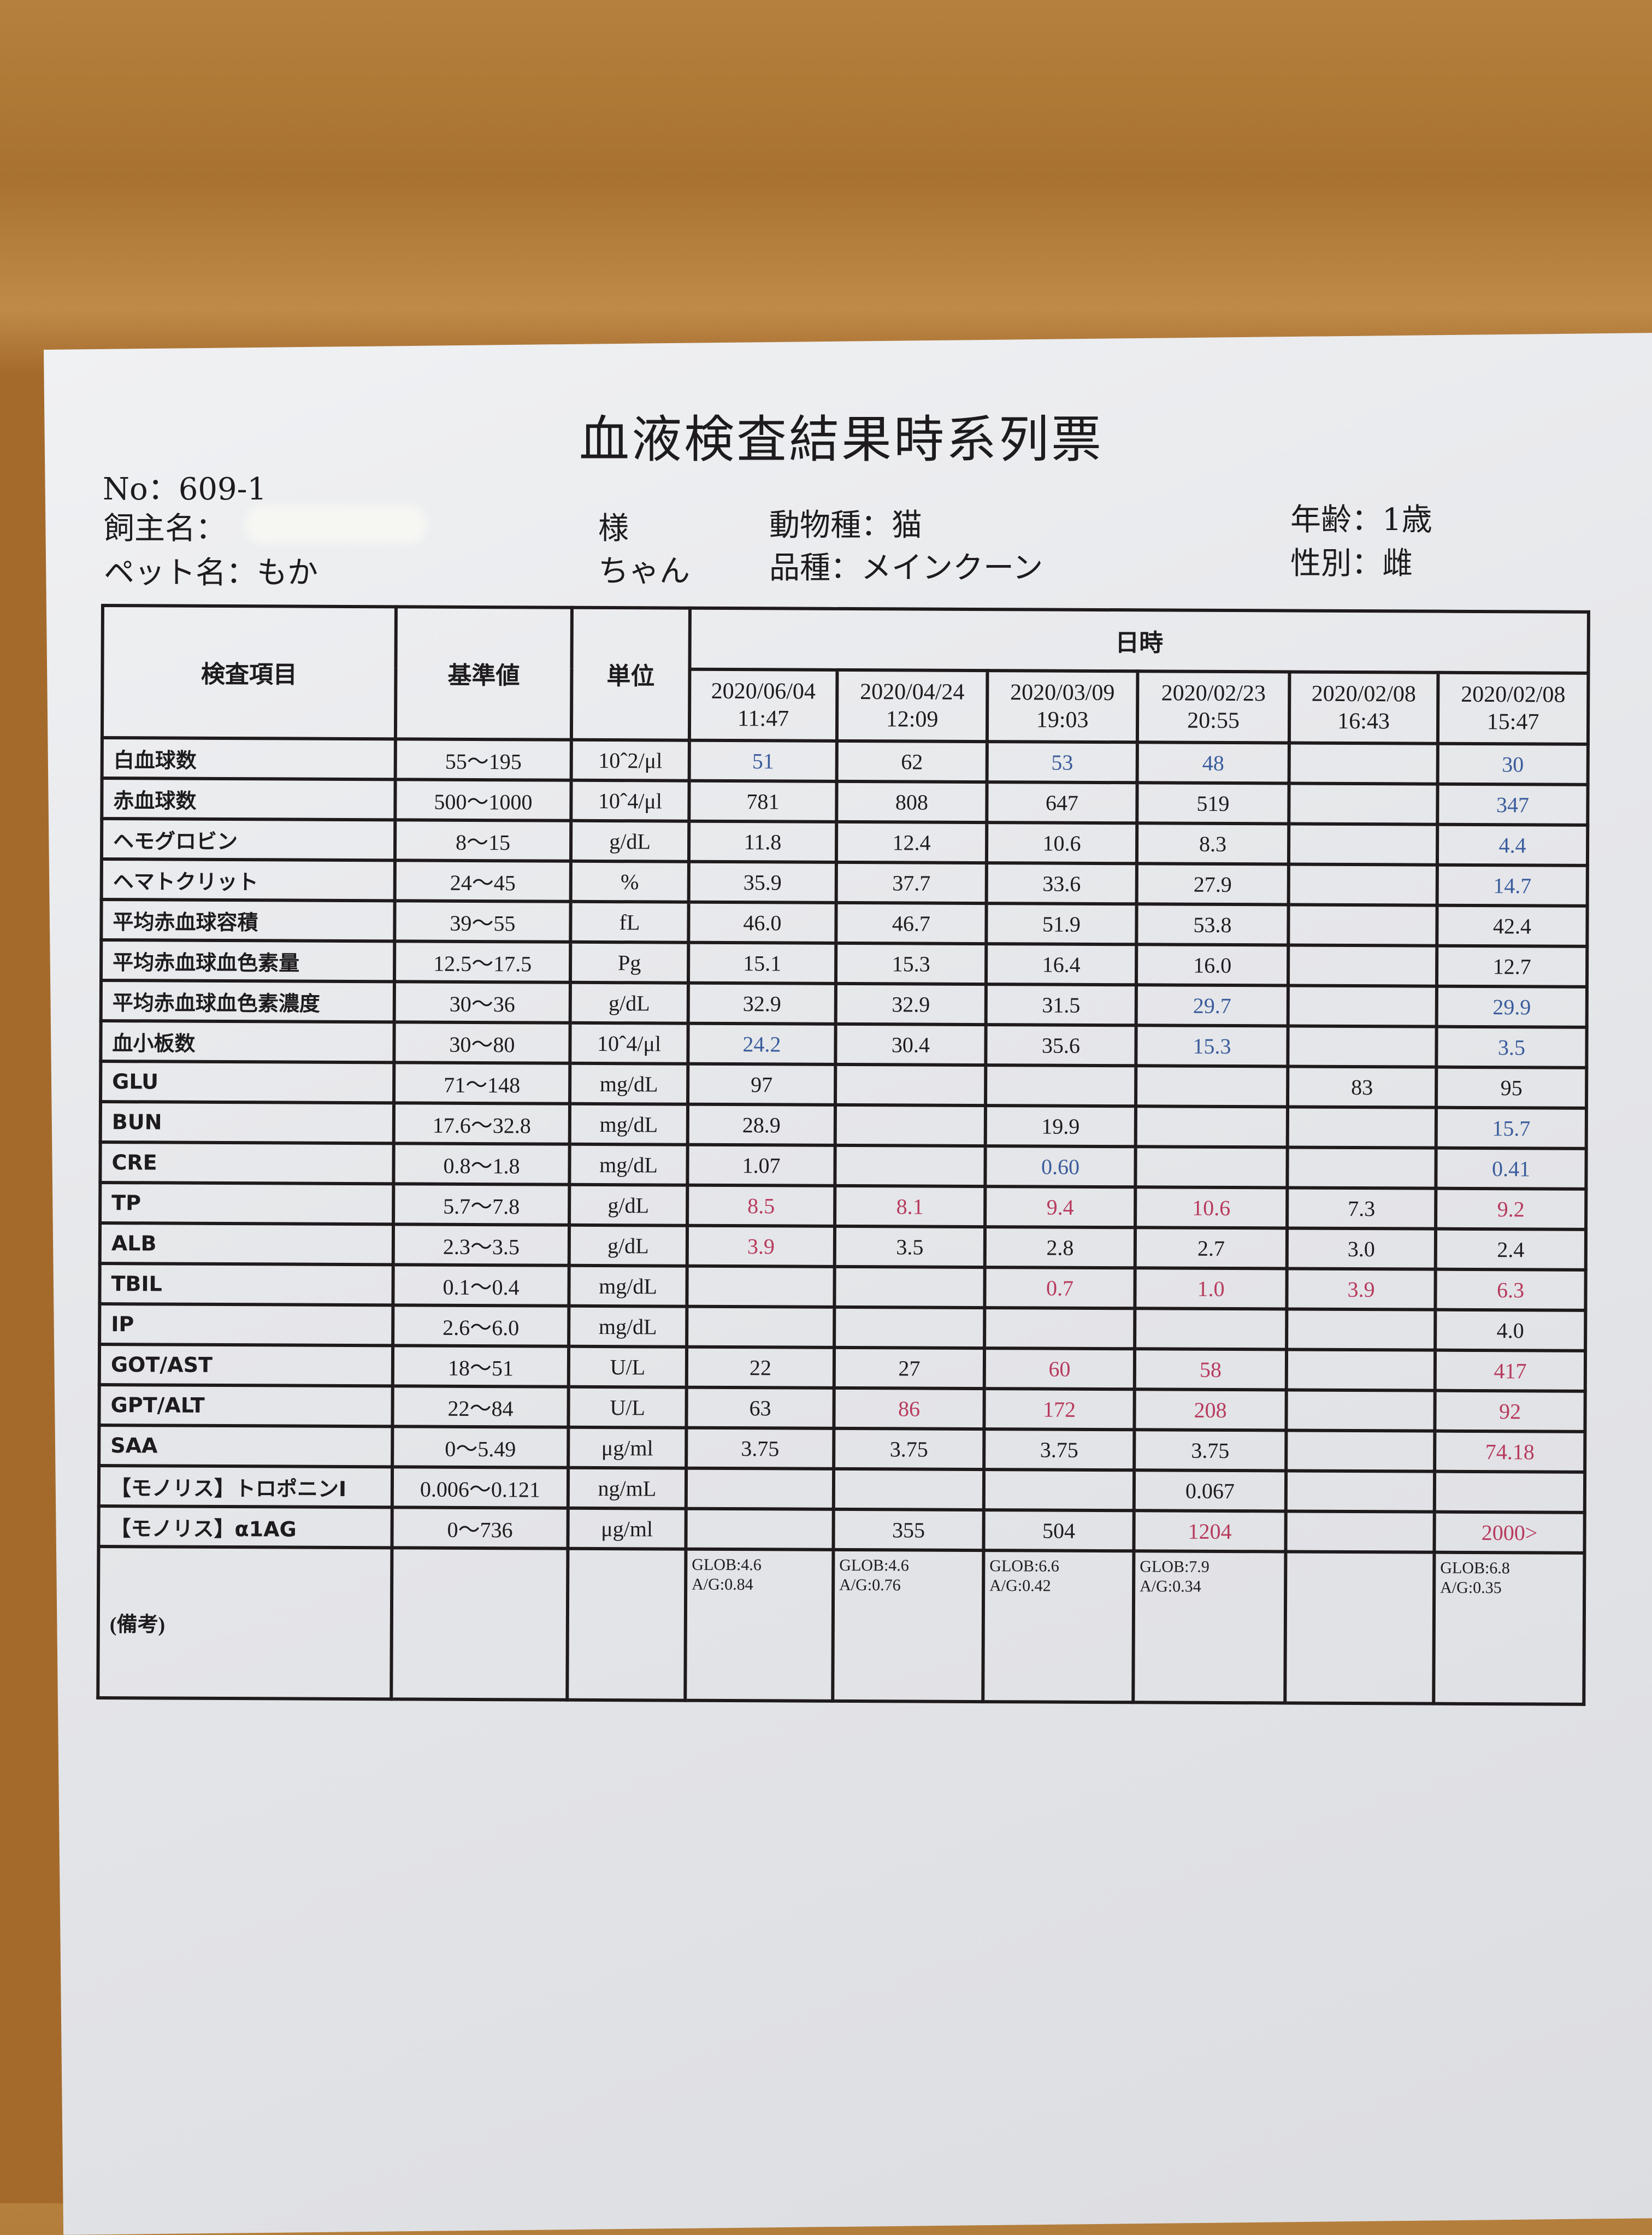  I want to click on time: 19:03, so click(1062, 720).